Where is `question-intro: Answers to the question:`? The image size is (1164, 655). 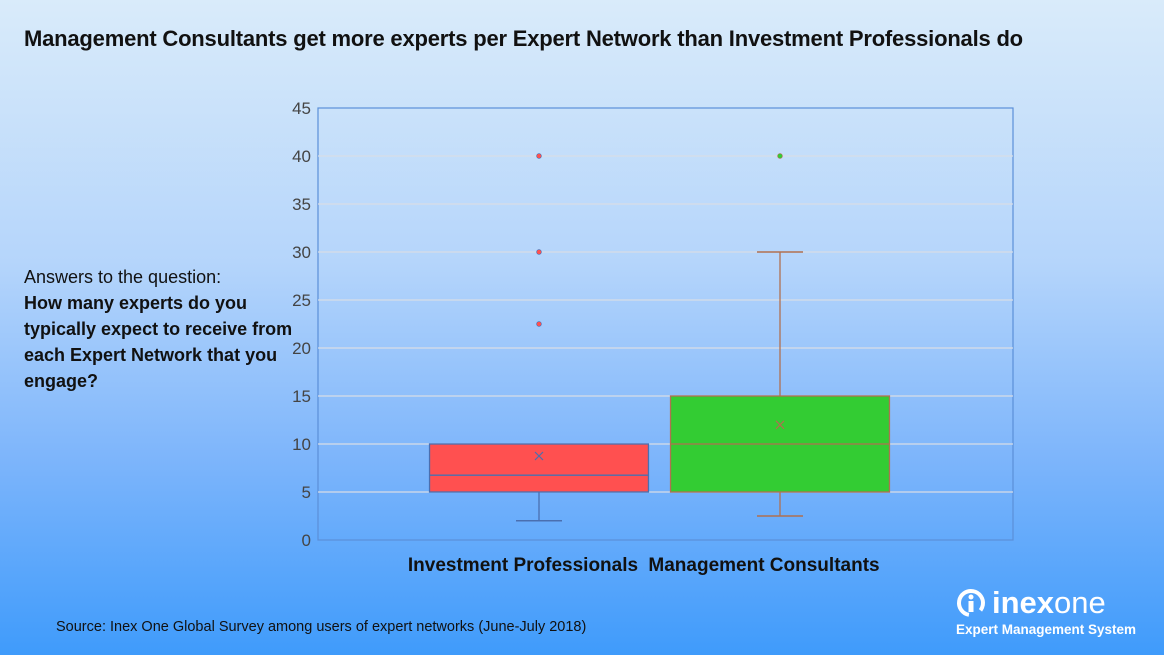
question-intro: Answers to the question: is located at coordinates (123, 277).